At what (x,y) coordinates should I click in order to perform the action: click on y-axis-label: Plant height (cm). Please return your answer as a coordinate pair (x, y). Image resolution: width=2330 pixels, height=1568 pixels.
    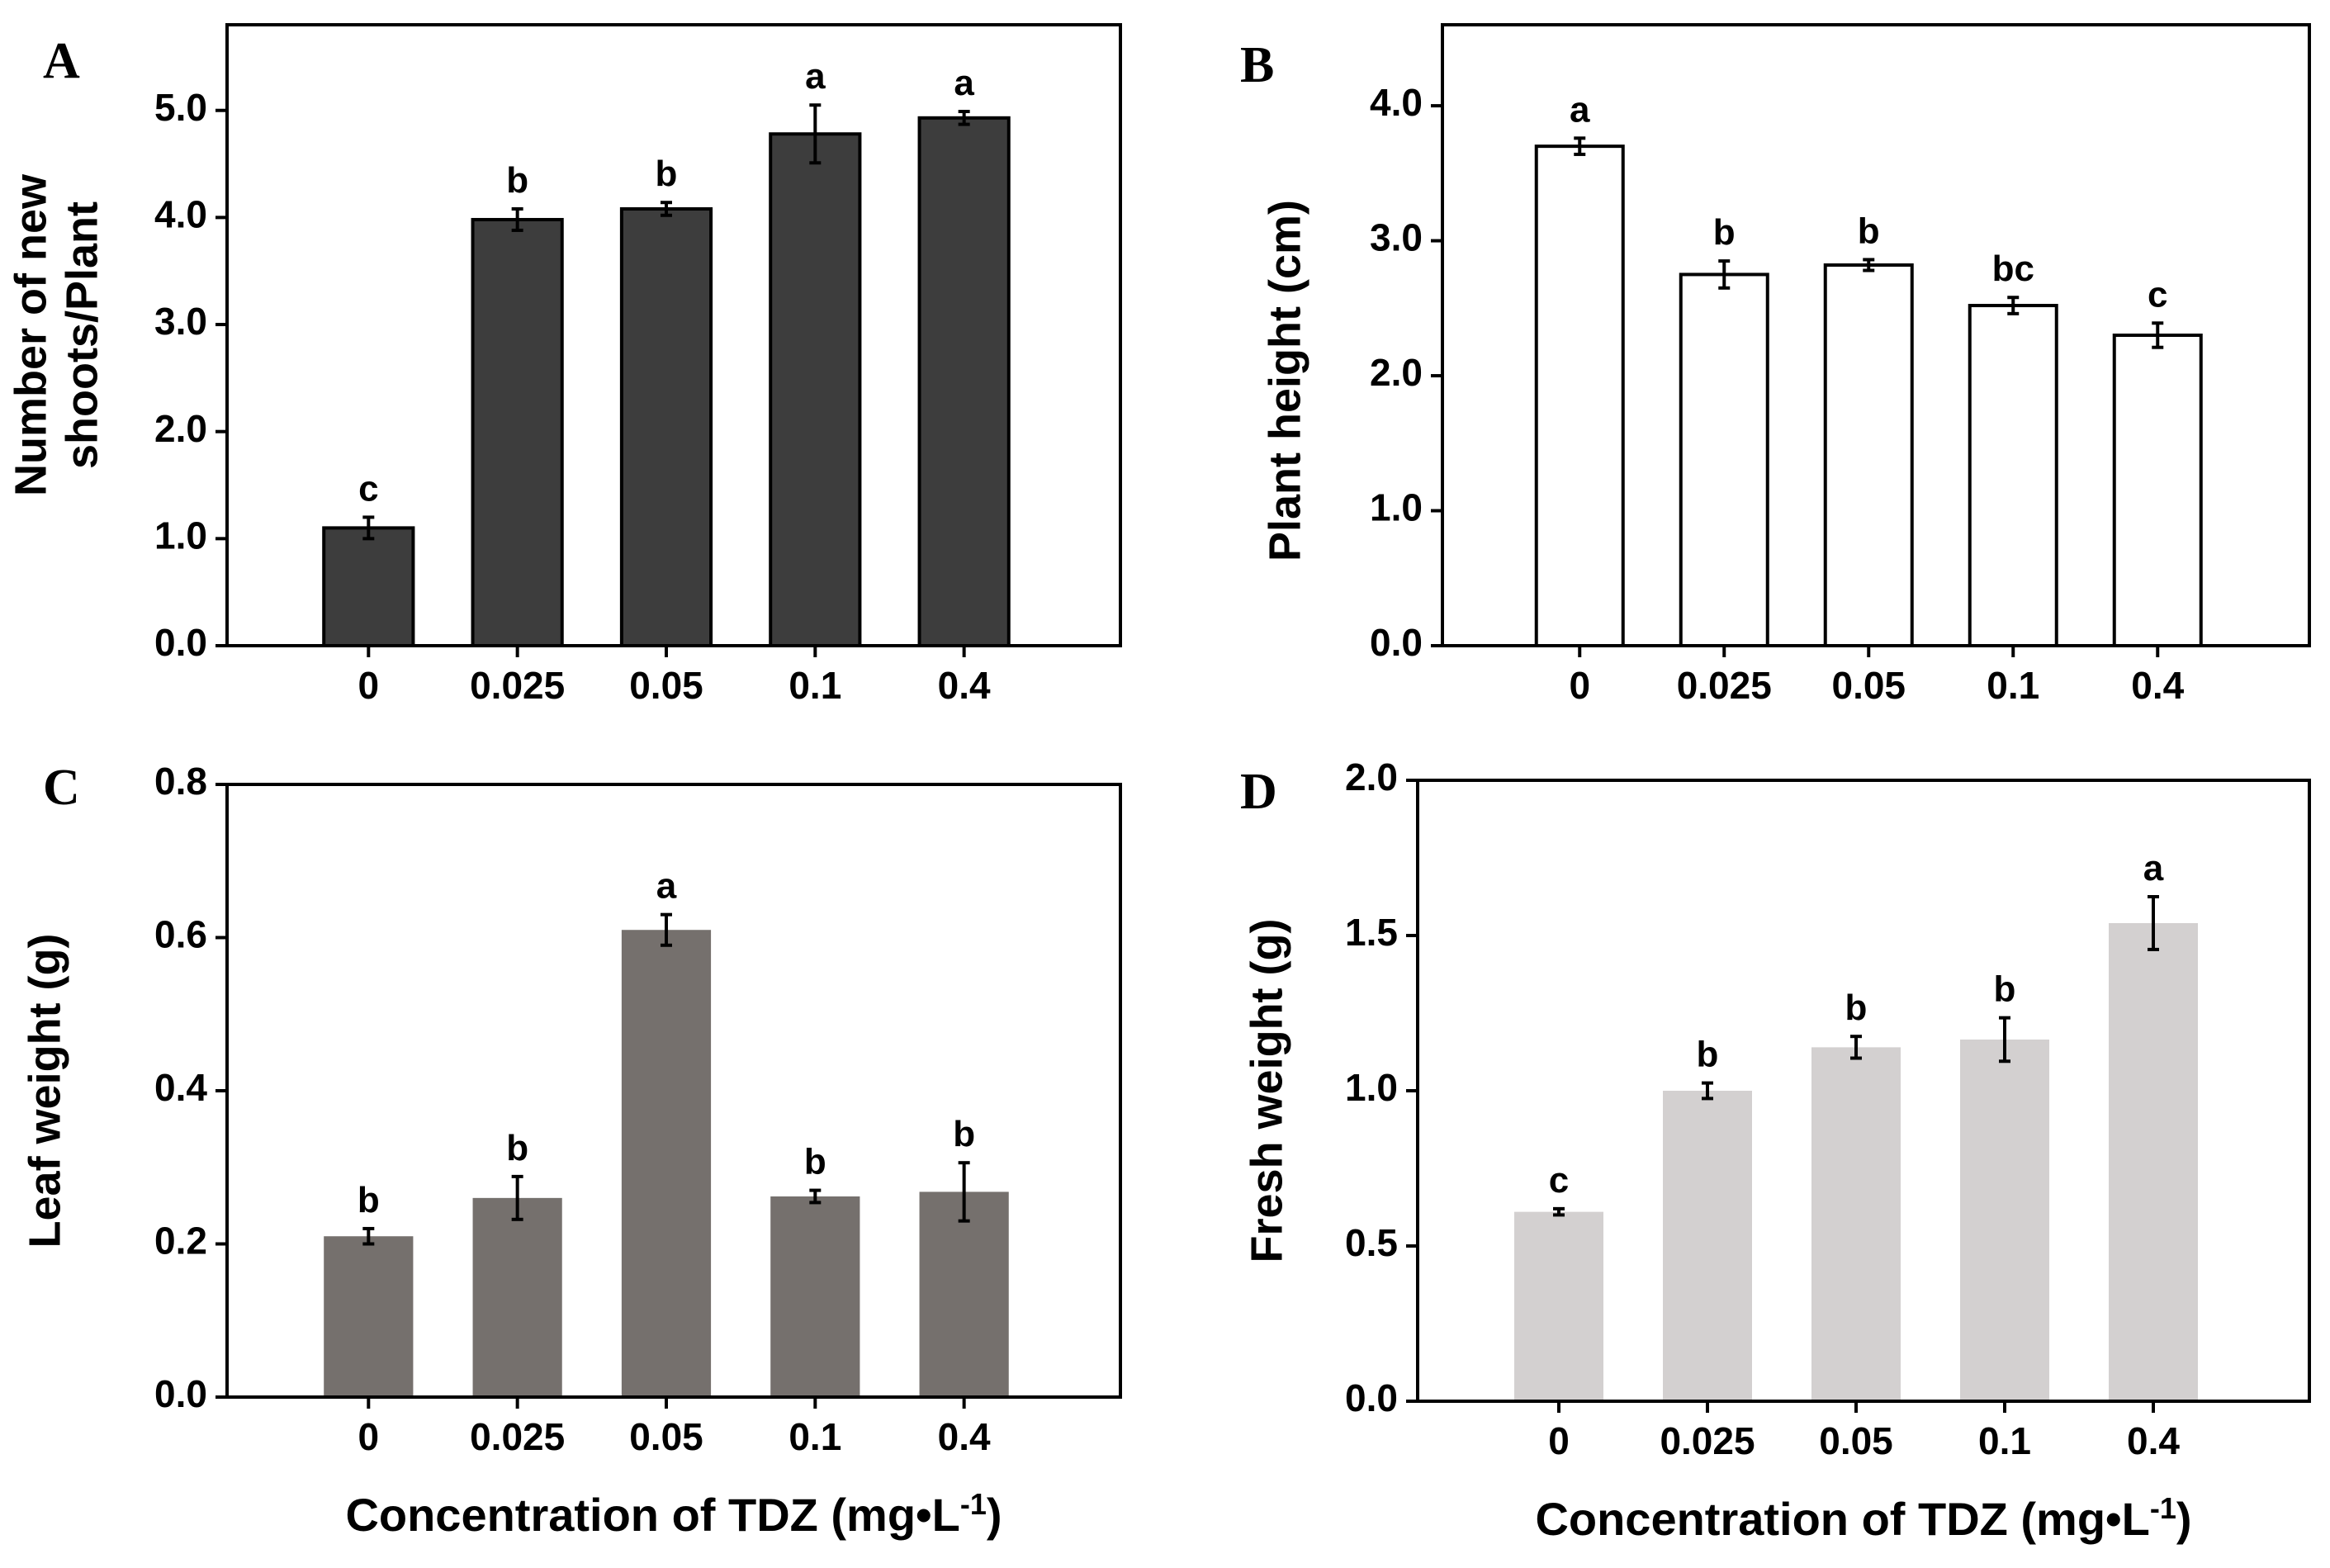
    Looking at the image, I should click on (1284, 380).